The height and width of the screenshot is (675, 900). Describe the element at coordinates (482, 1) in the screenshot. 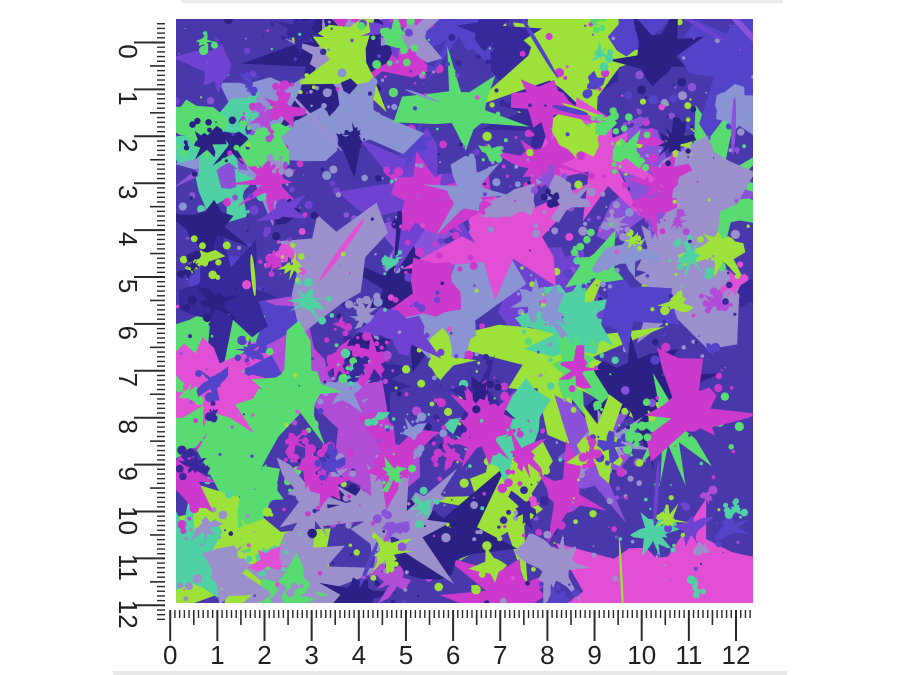

I see `adjacent-element-edge-top` at that location.